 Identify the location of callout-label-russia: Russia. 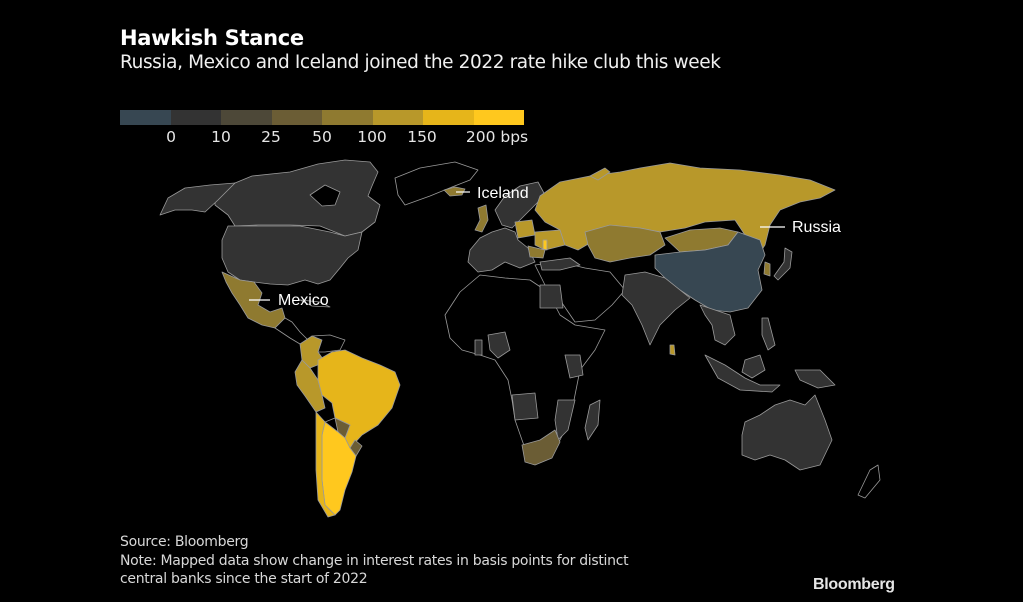
(816, 227).